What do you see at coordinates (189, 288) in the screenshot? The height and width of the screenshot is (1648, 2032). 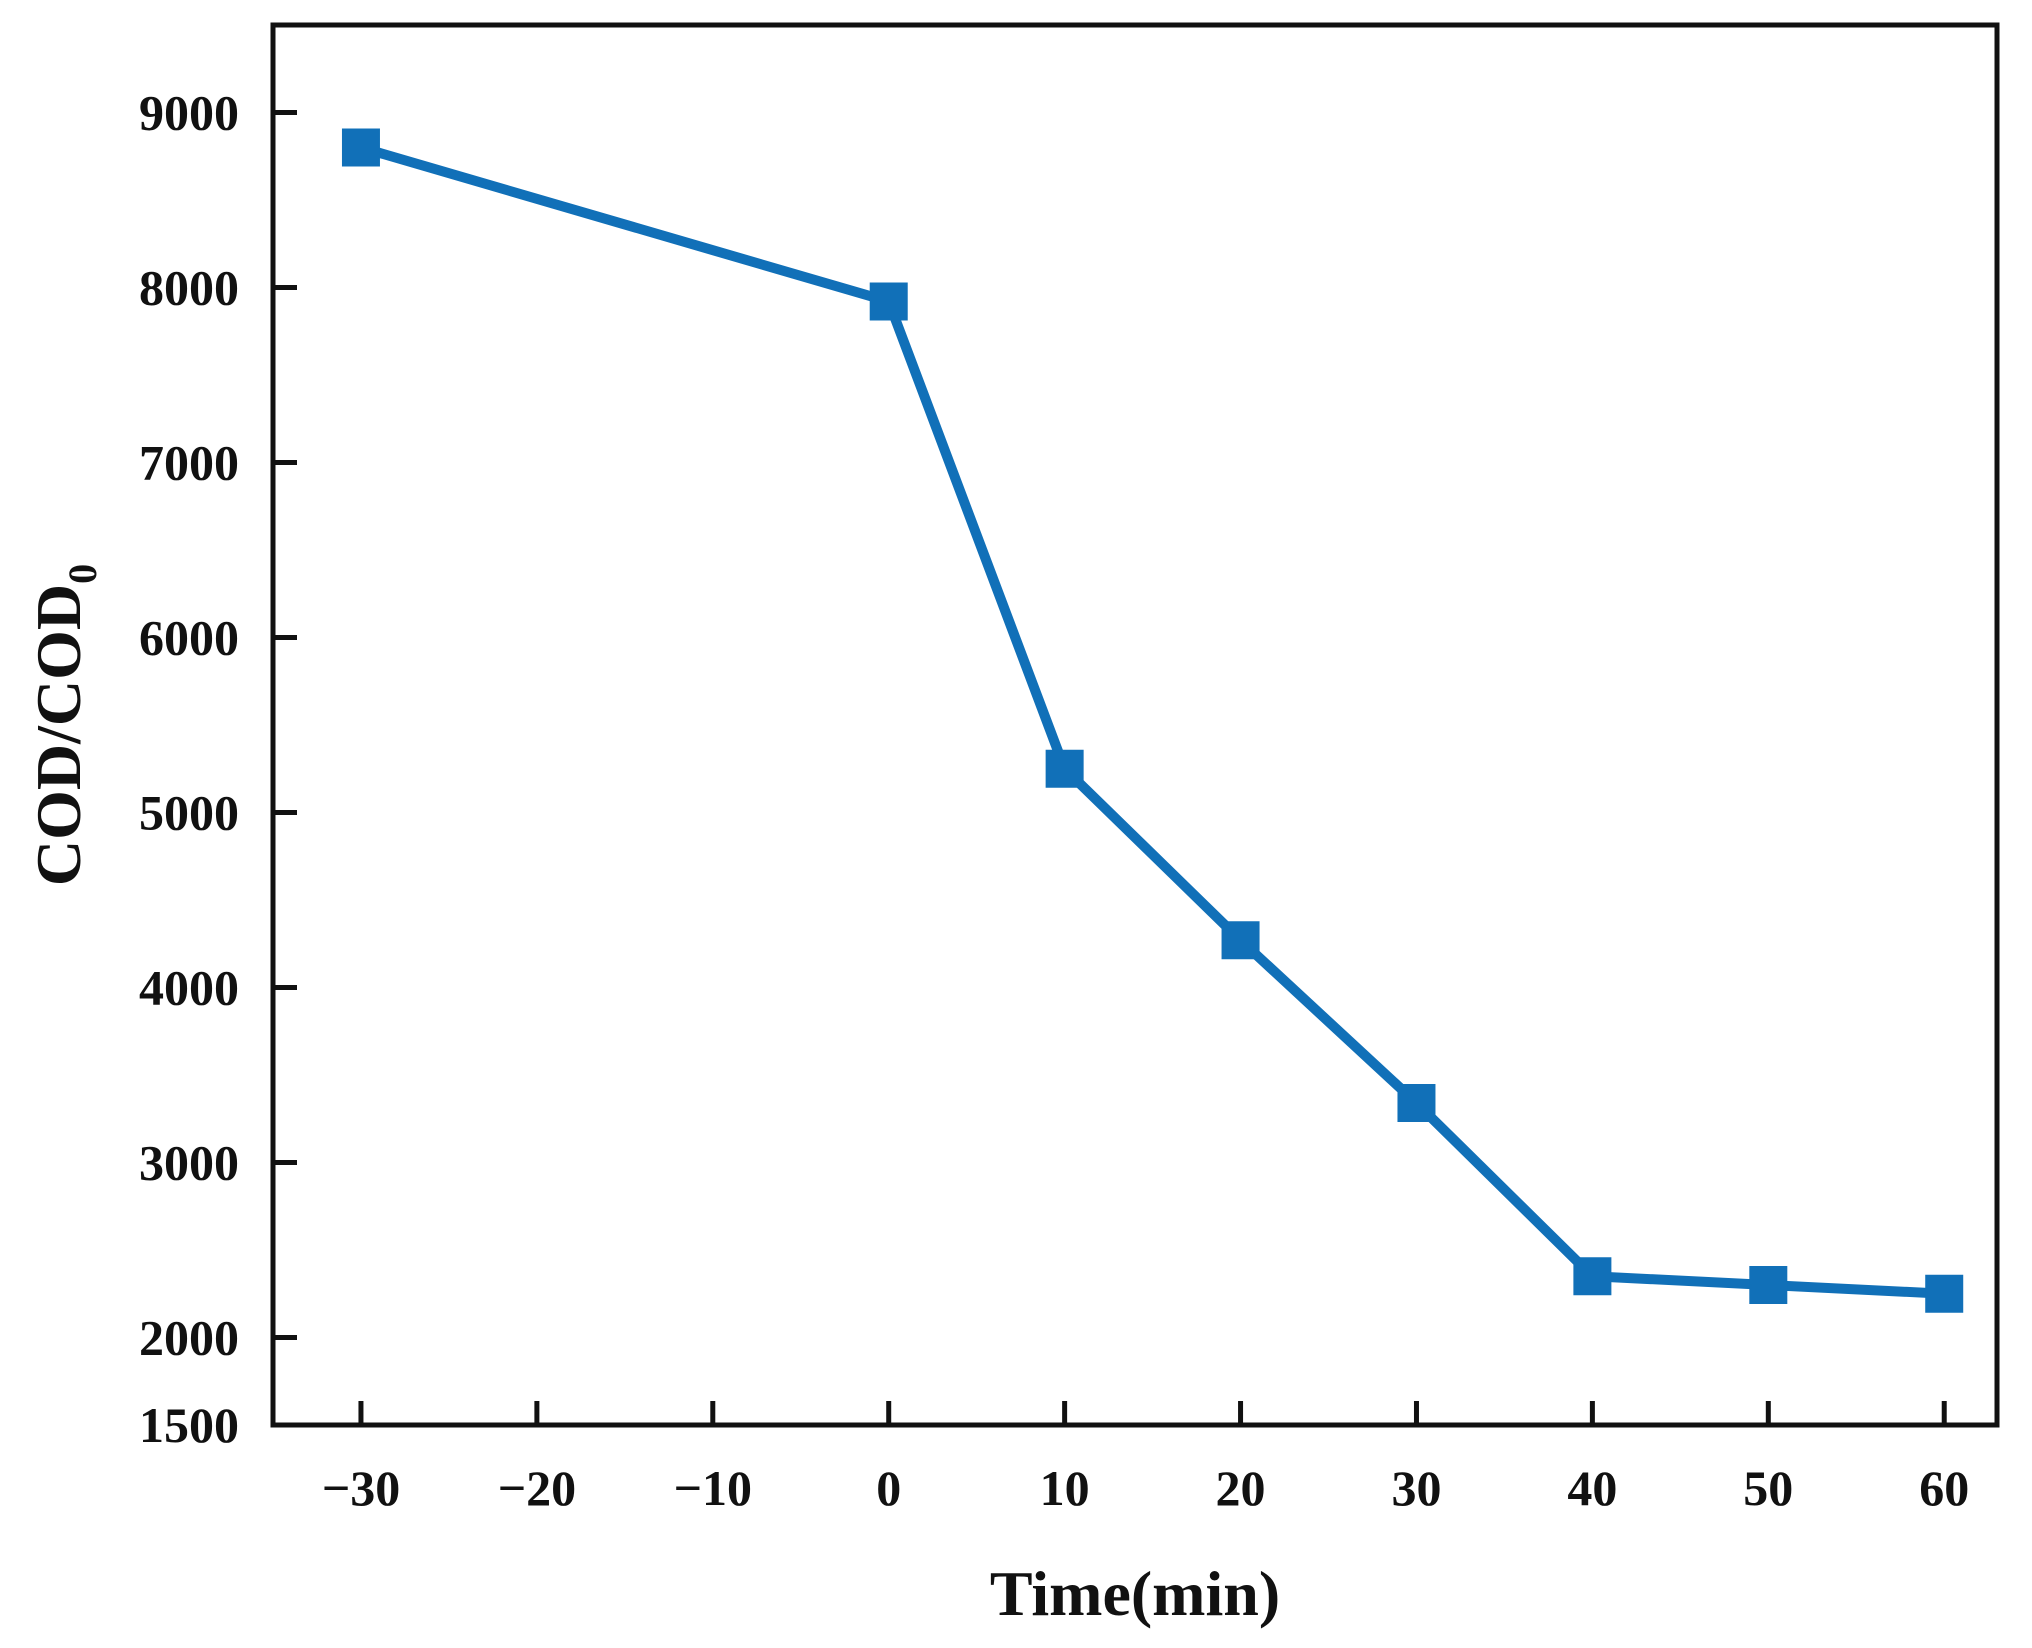 I see `y-tick-label: 8000` at bounding box center [189, 288].